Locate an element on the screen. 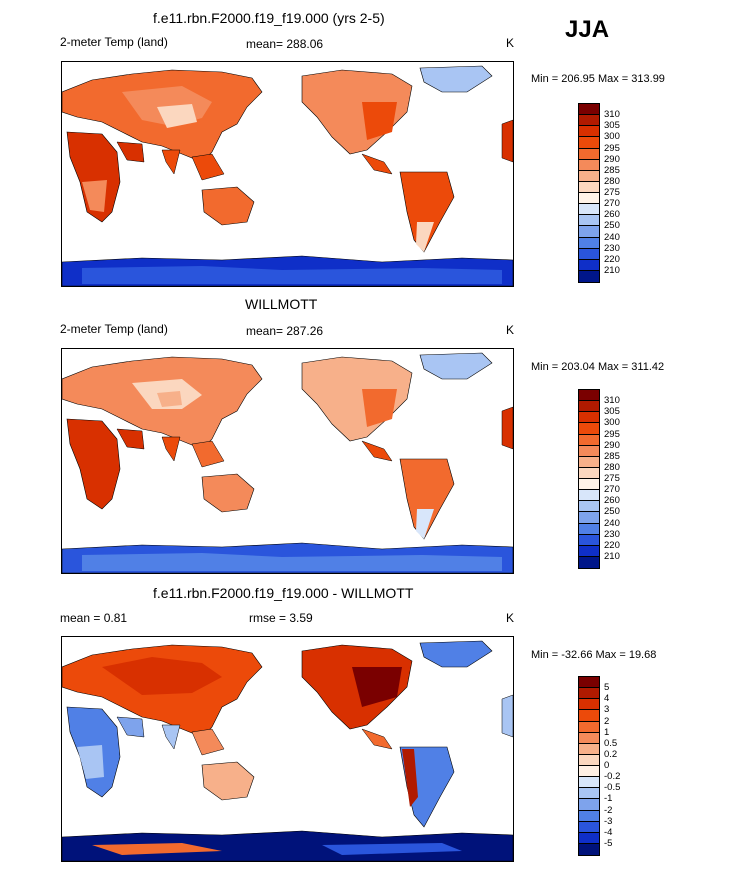 Image resolution: width=733 pixels, height=872 pixels. panel-1-variable-label: 2-meter Temp (land) is located at coordinates (114, 42).